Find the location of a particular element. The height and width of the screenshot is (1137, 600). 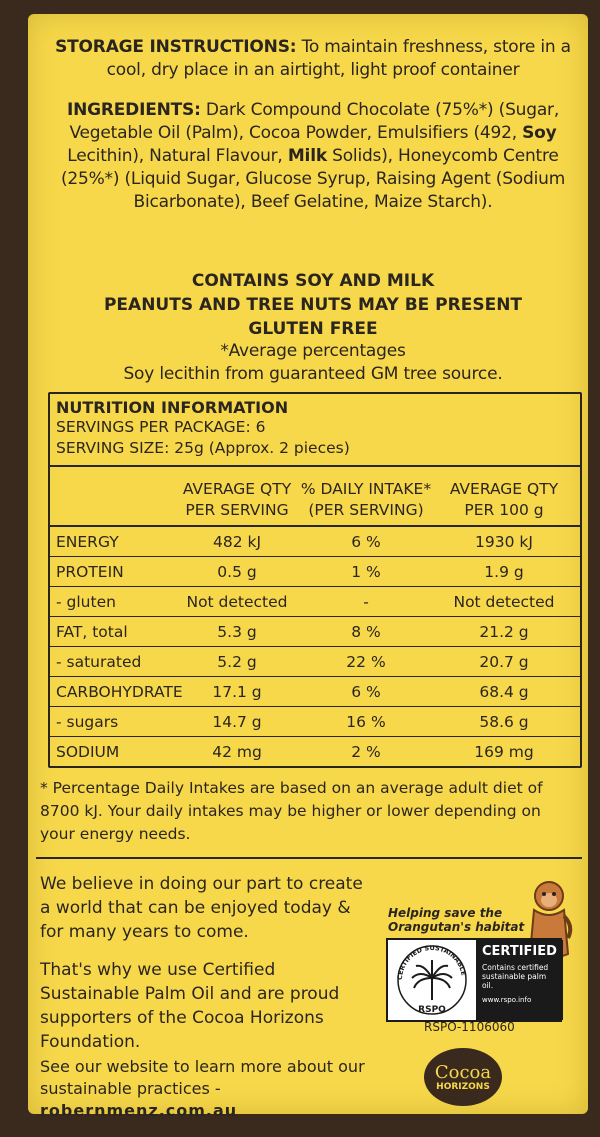

cell-per-serving: 17.1 g is located at coordinates (237, 691).